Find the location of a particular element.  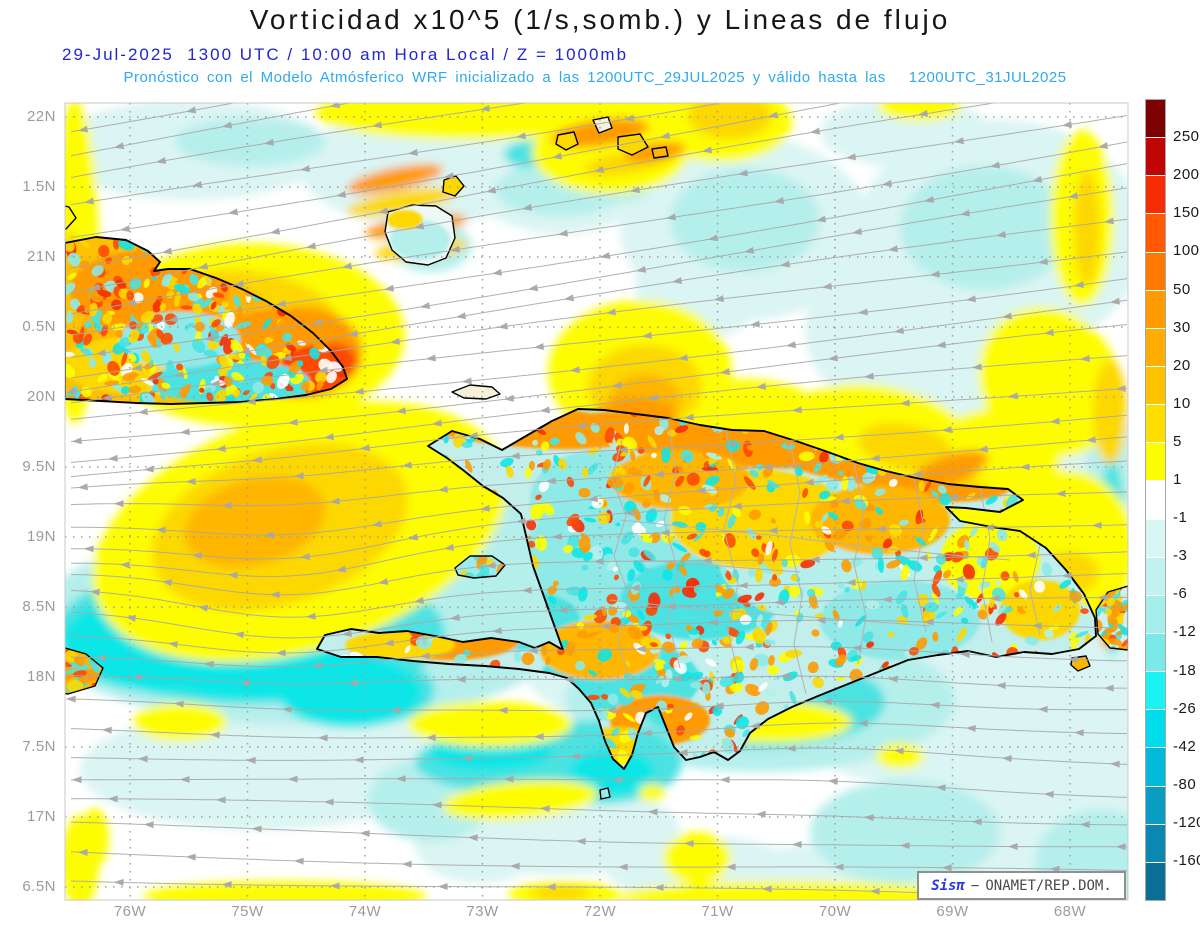

colorbar-tick-label: -120 is located at coordinates (1186, 822).